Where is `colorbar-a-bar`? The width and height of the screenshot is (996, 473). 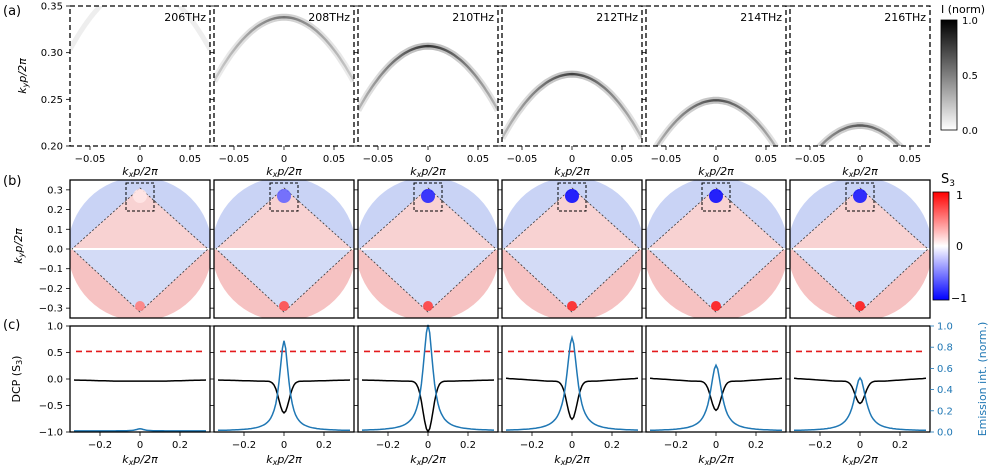
colorbar-a-bar is located at coordinates (949, 75).